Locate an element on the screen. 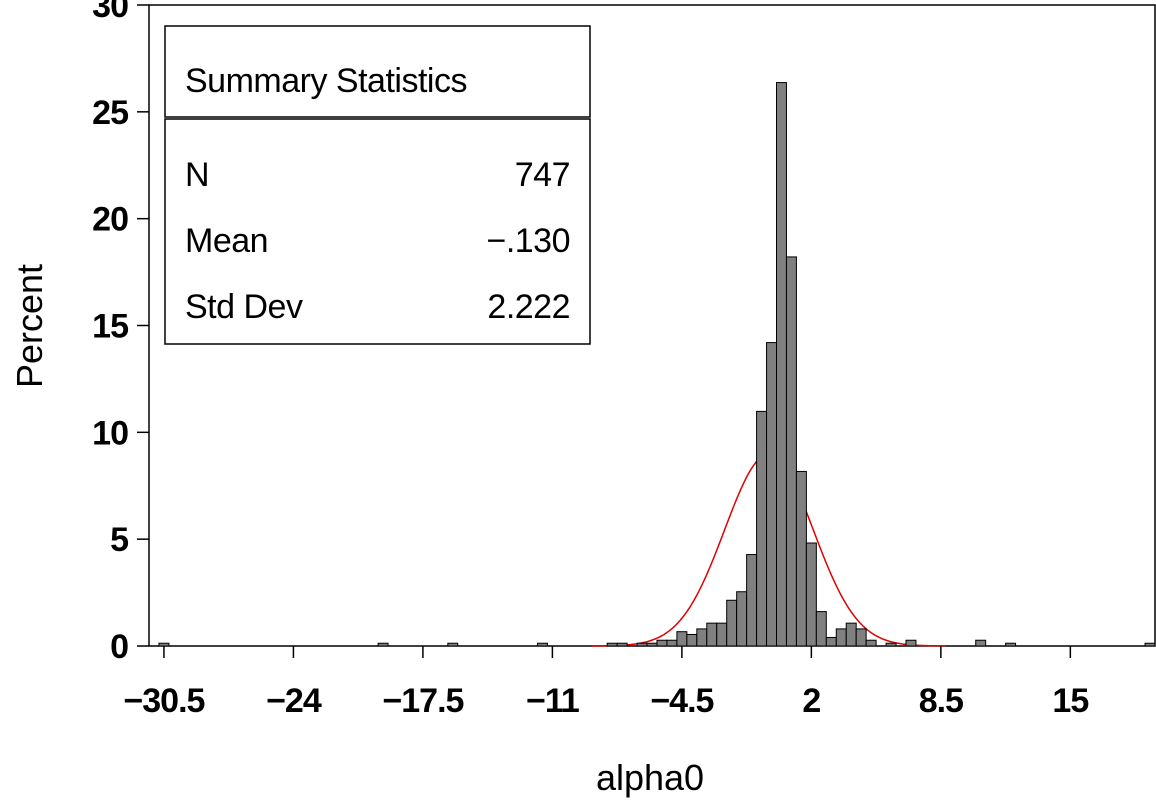 The height and width of the screenshot is (802, 1156). y-tick-label: 15 is located at coordinates (110, 327).